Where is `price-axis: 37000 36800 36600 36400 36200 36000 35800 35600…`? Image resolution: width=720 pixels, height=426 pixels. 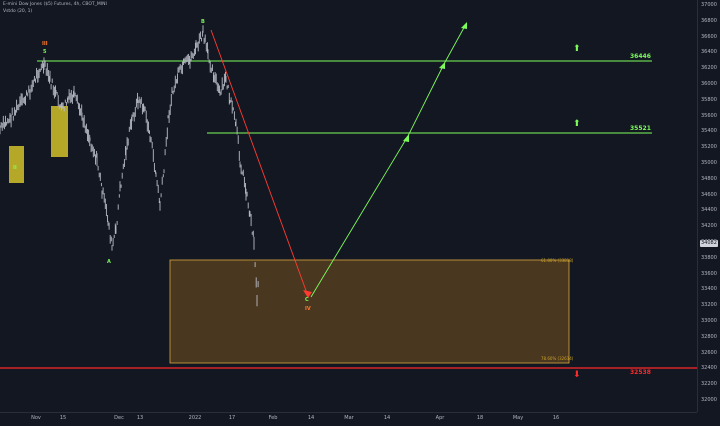
price-axis: 37000 36800 36600 36400 36200 36000 35800 35600… is located at coordinates (708, 206).